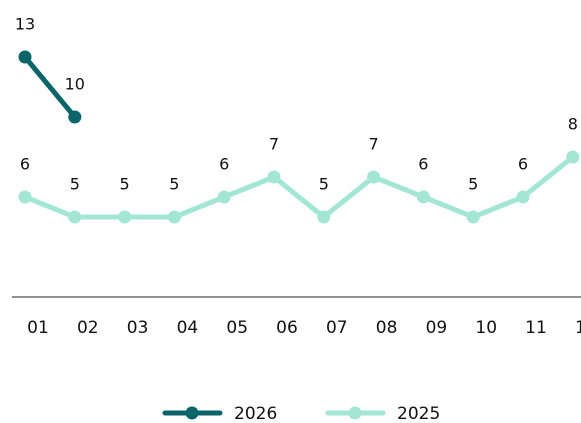 The width and height of the screenshot is (581, 423). I want to click on x-tick-label: 07, so click(337, 328).